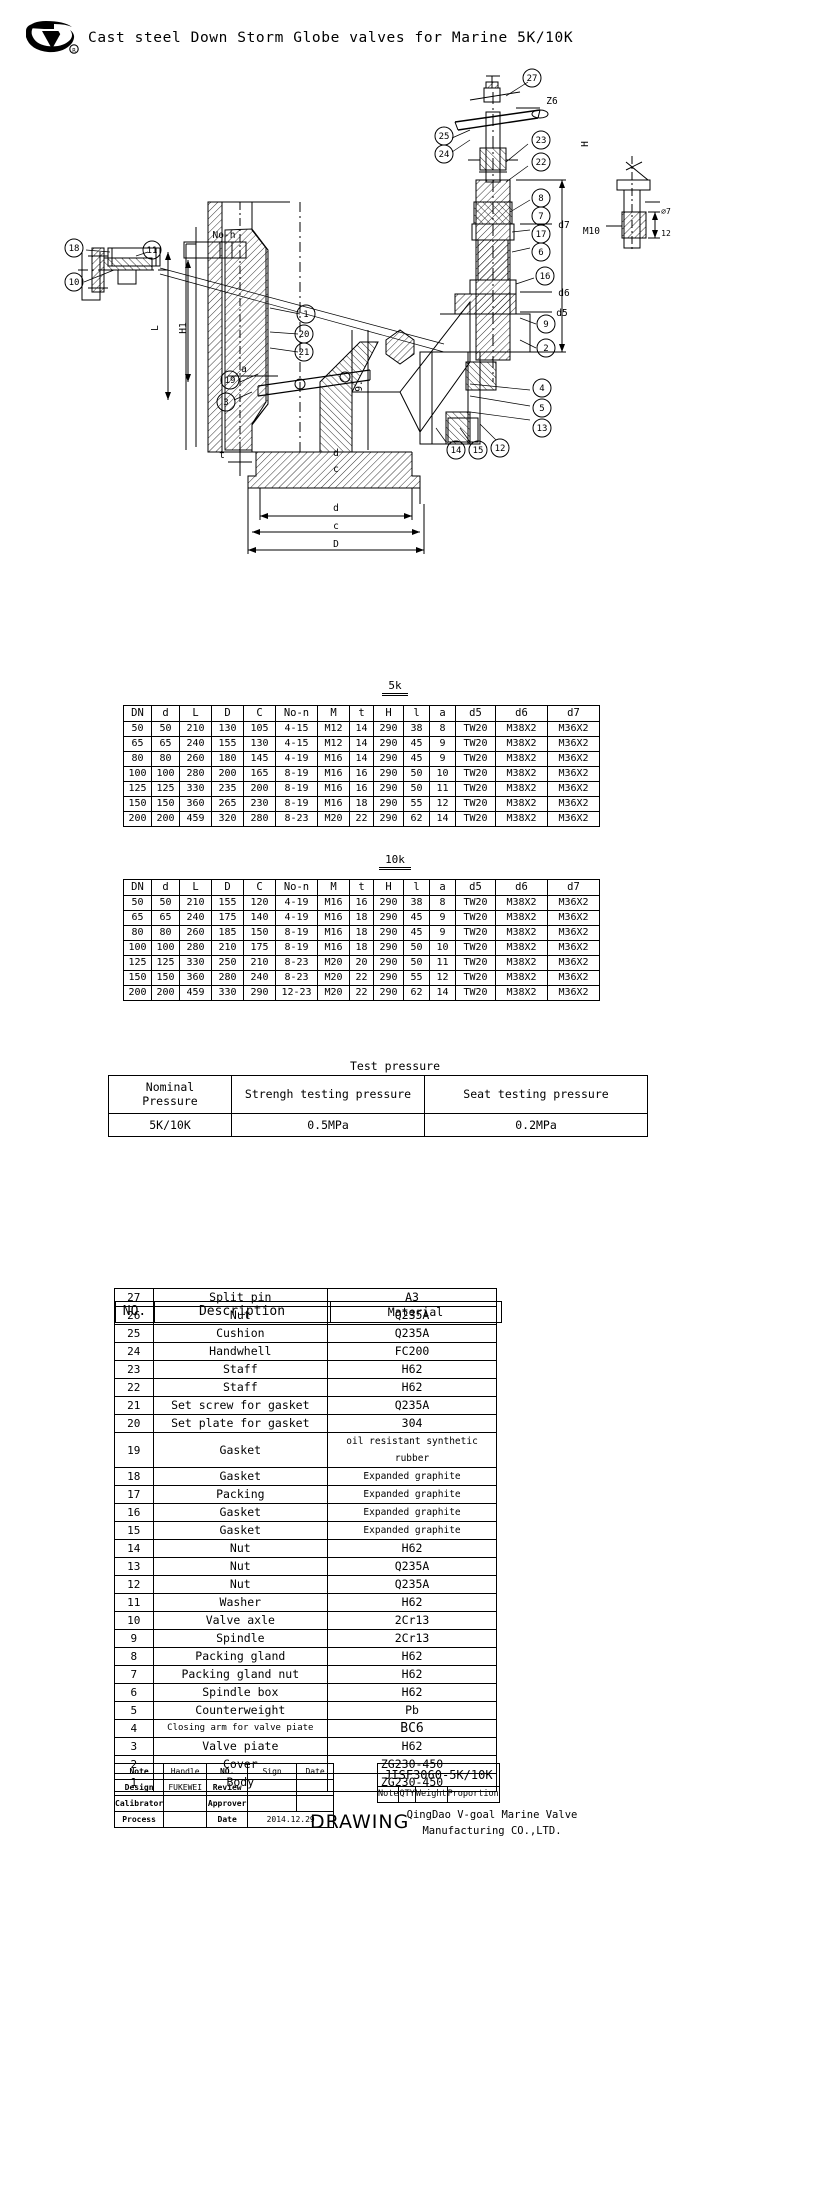  Describe the element at coordinates (137, 713) in the screenshot. I see `col-DN: DN` at that location.